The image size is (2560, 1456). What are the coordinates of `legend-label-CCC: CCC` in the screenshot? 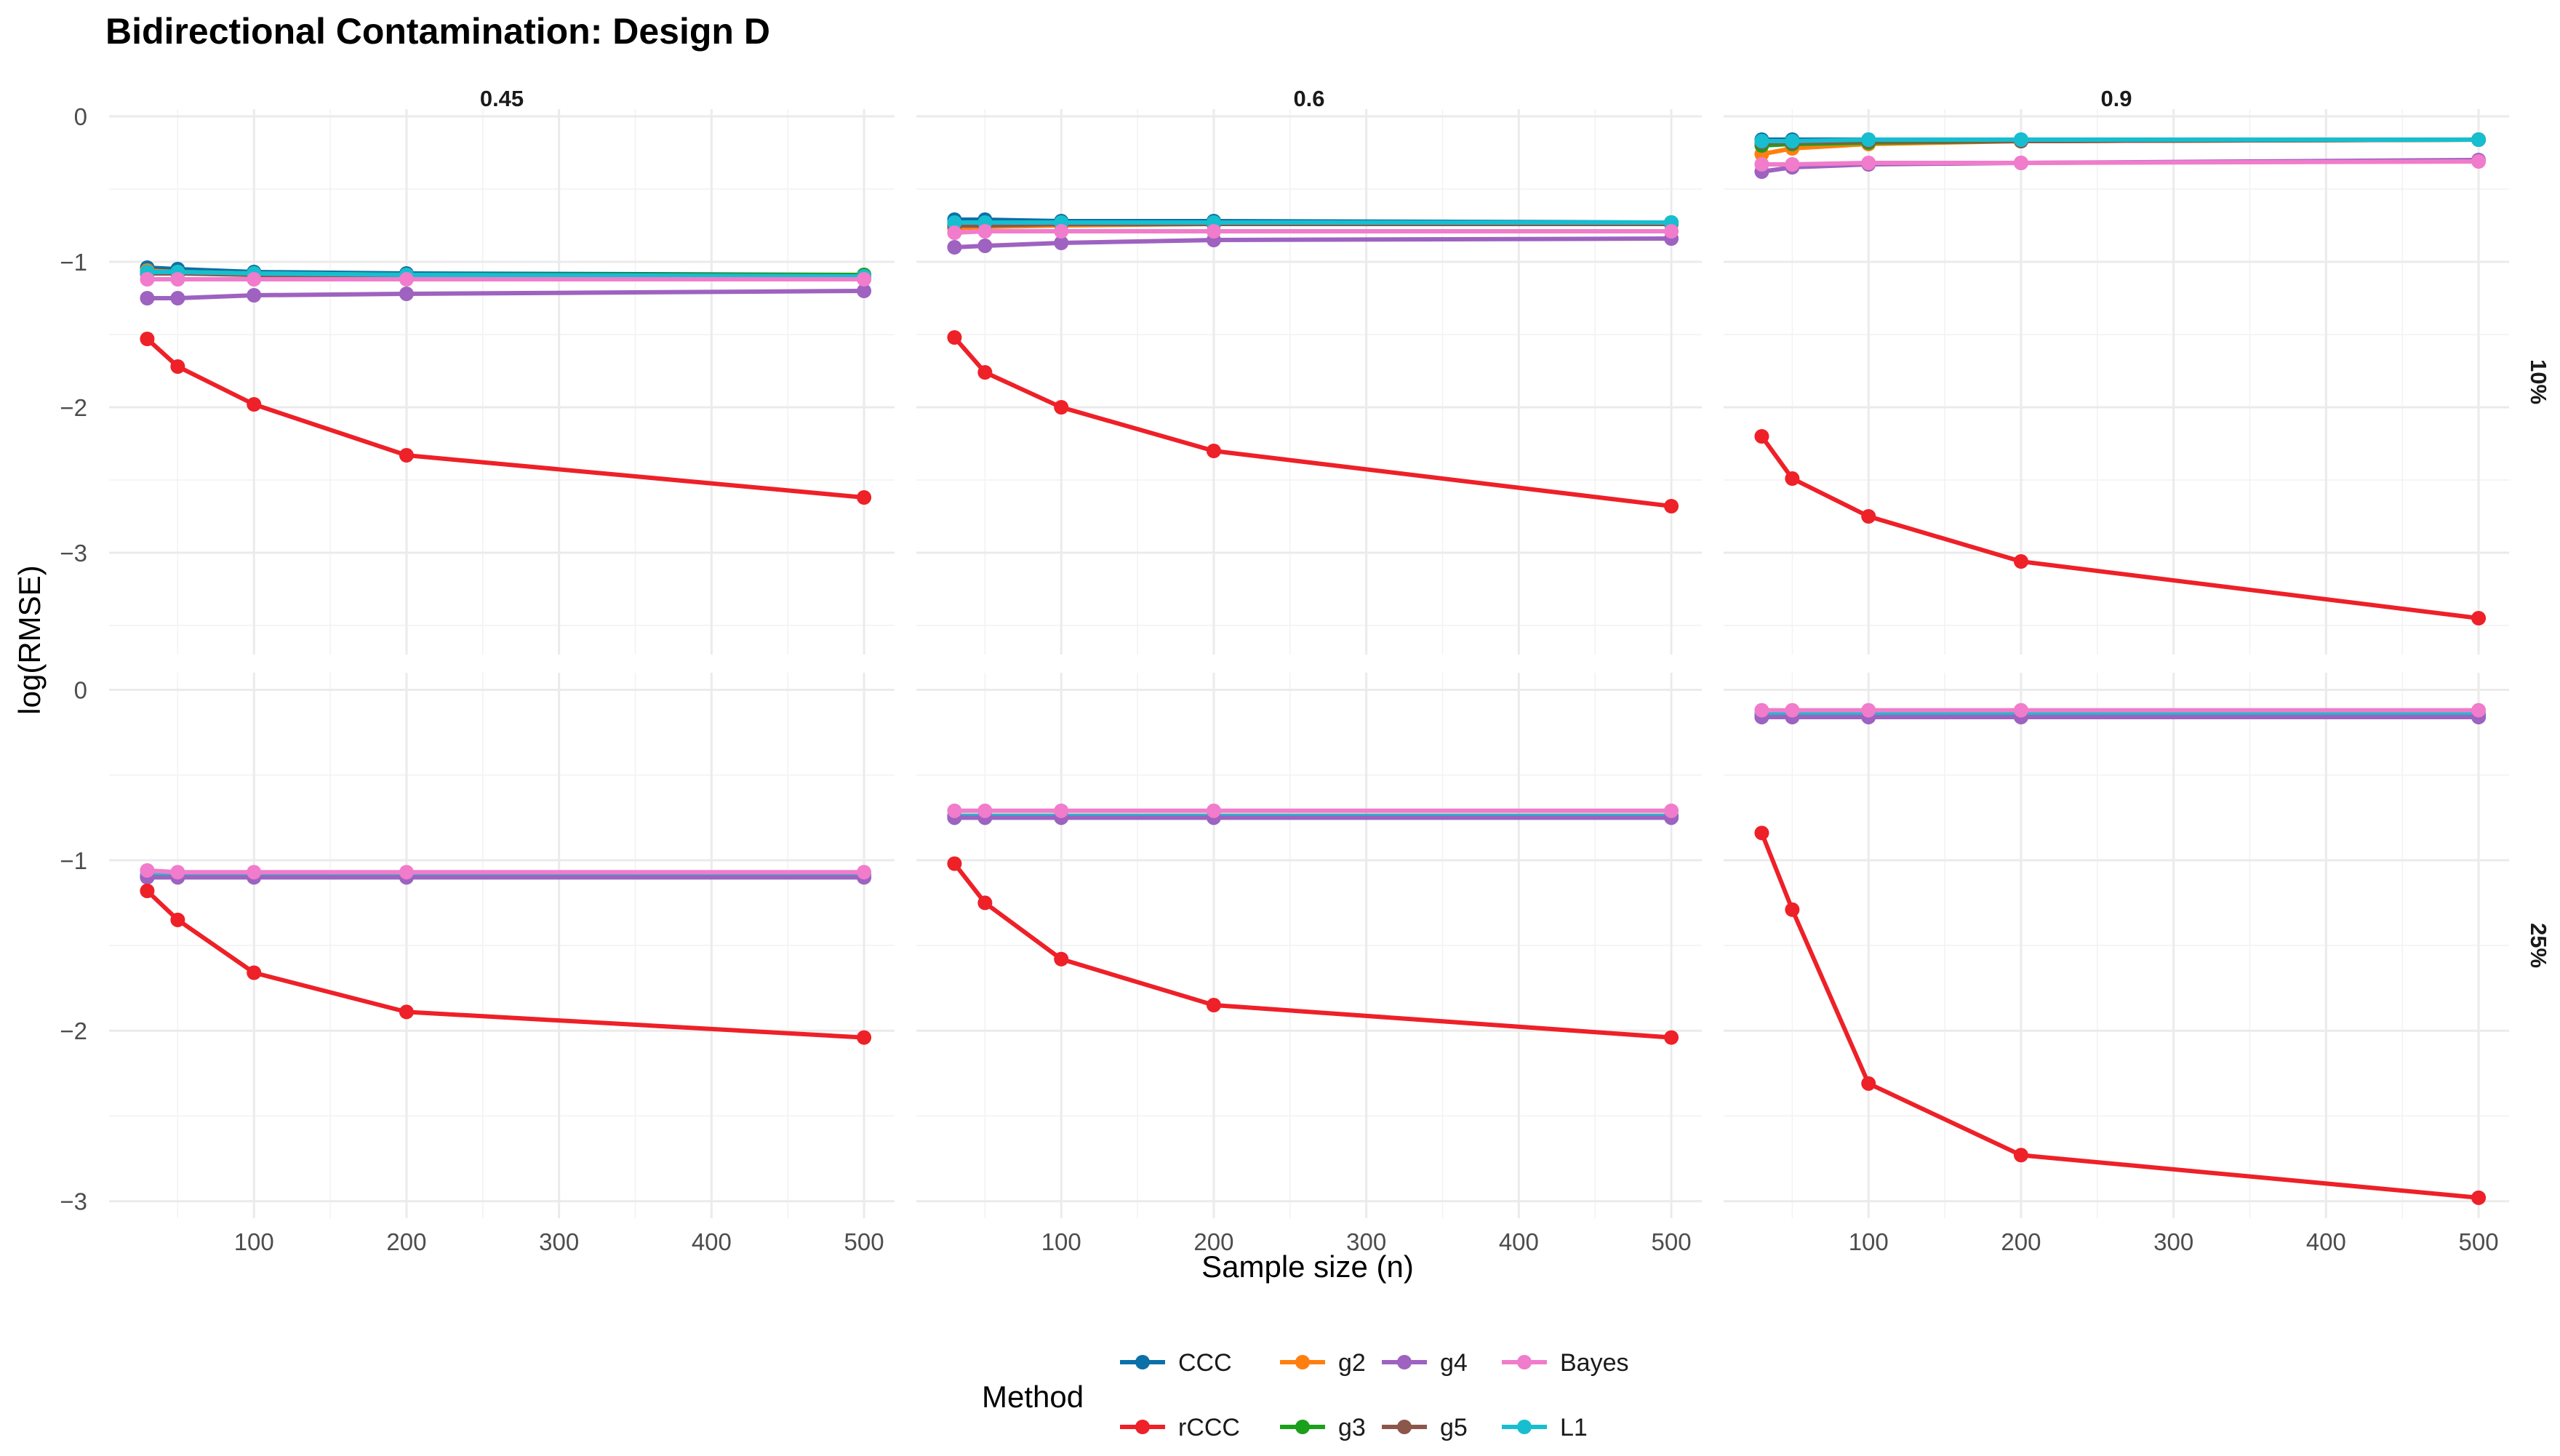 It's located at (1205, 1363).